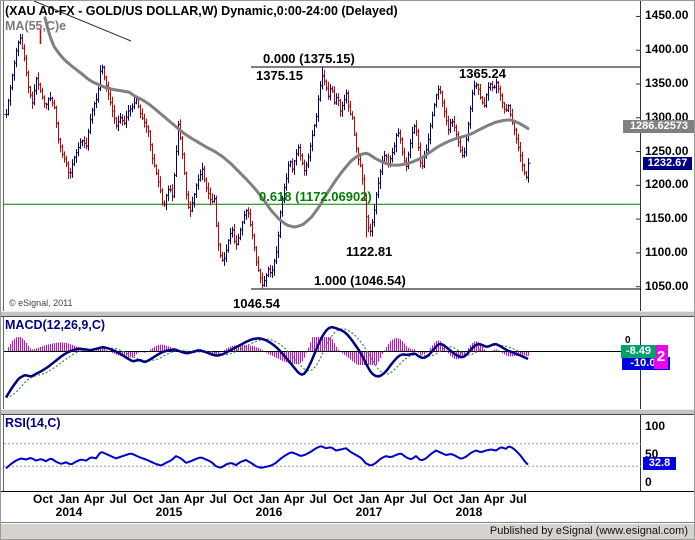  What do you see at coordinates (628, 340) in the screenshot?
I see `macd-zero-tick-label: 0` at bounding box center [628, 340].